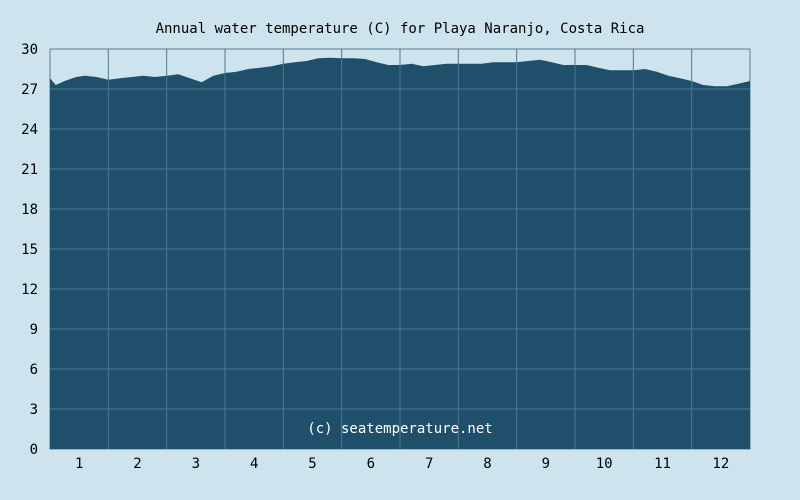  Describe the element at coordinates (604, 464) in the screenshot. I see `x-tick-label: 10` at that location.